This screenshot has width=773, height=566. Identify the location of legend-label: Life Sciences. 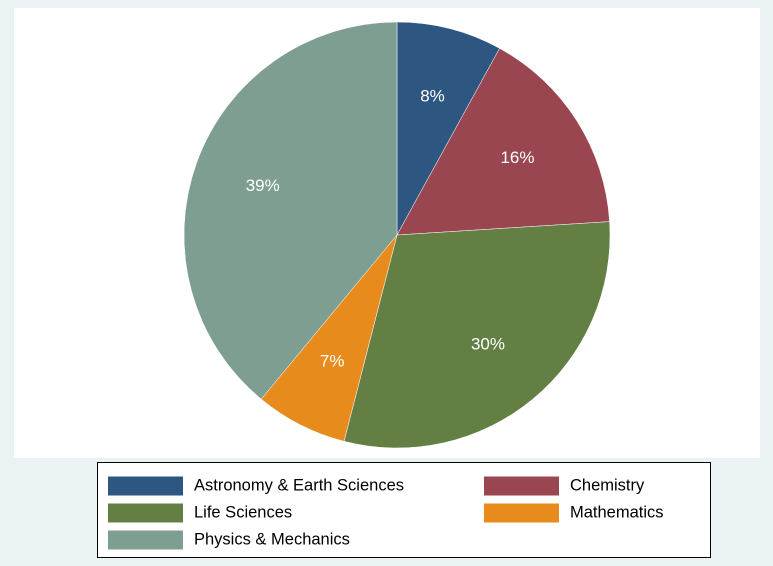
(243, 512).